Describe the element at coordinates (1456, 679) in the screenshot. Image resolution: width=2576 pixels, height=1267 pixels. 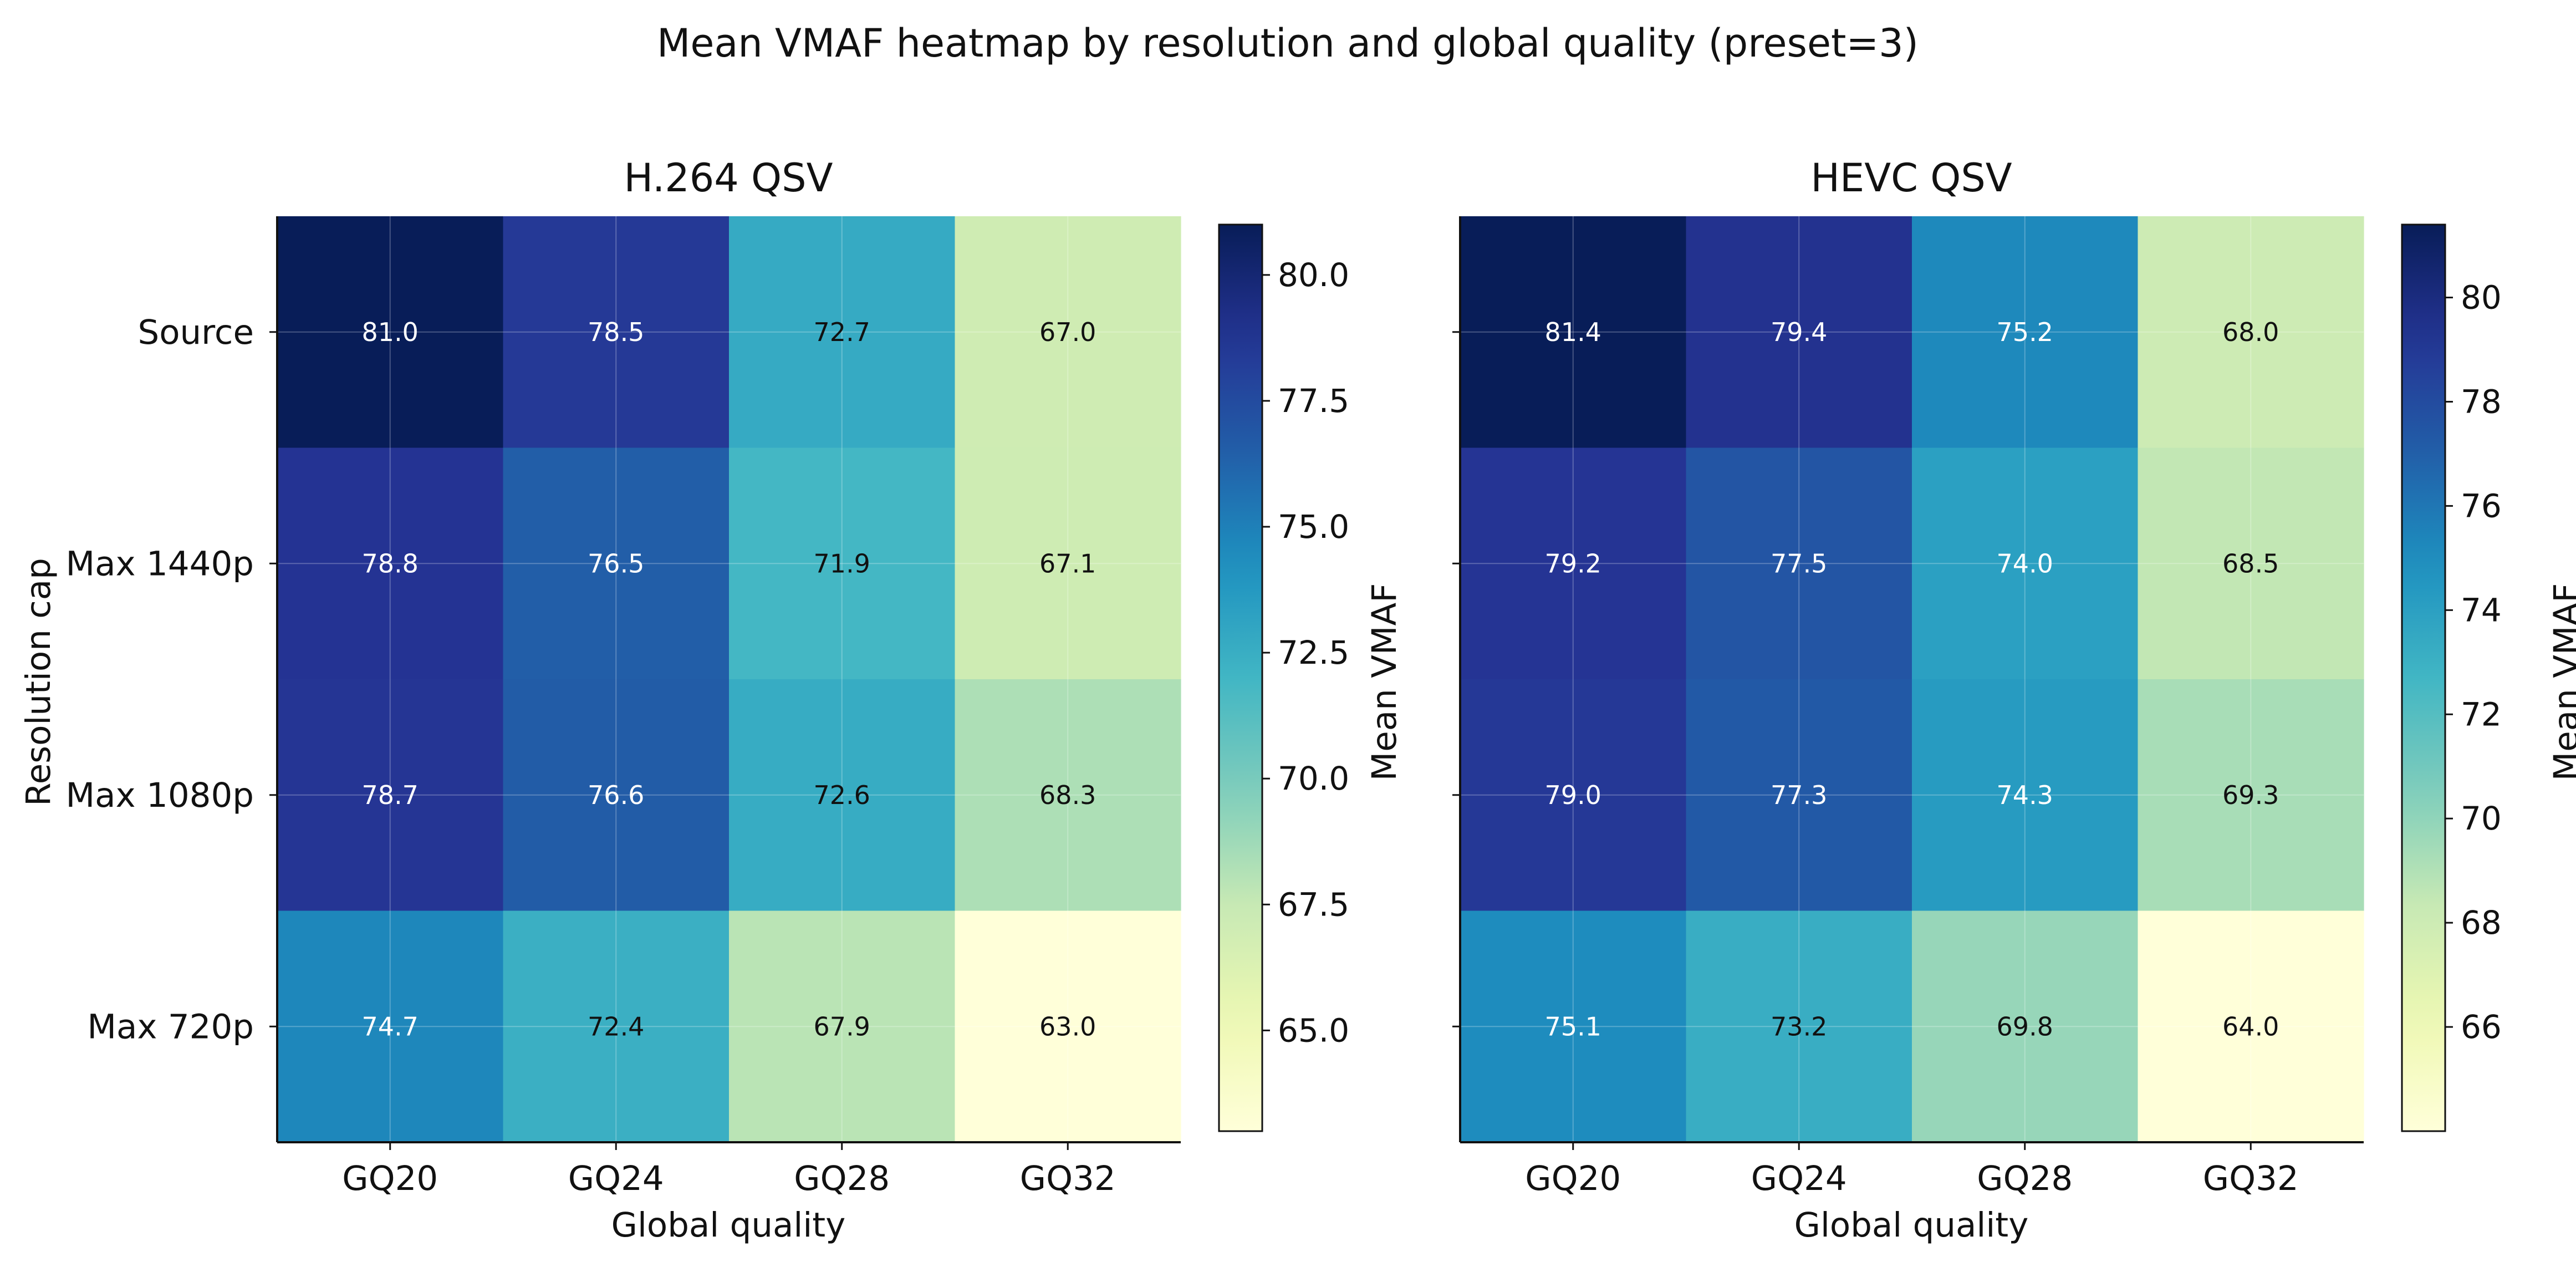
I see `y-ticks` at that location.